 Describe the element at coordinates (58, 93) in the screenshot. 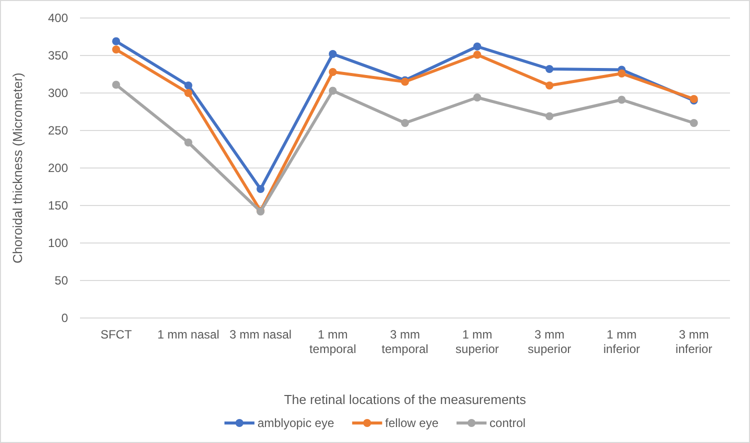

I see `y-tick-label: 300` at that location.